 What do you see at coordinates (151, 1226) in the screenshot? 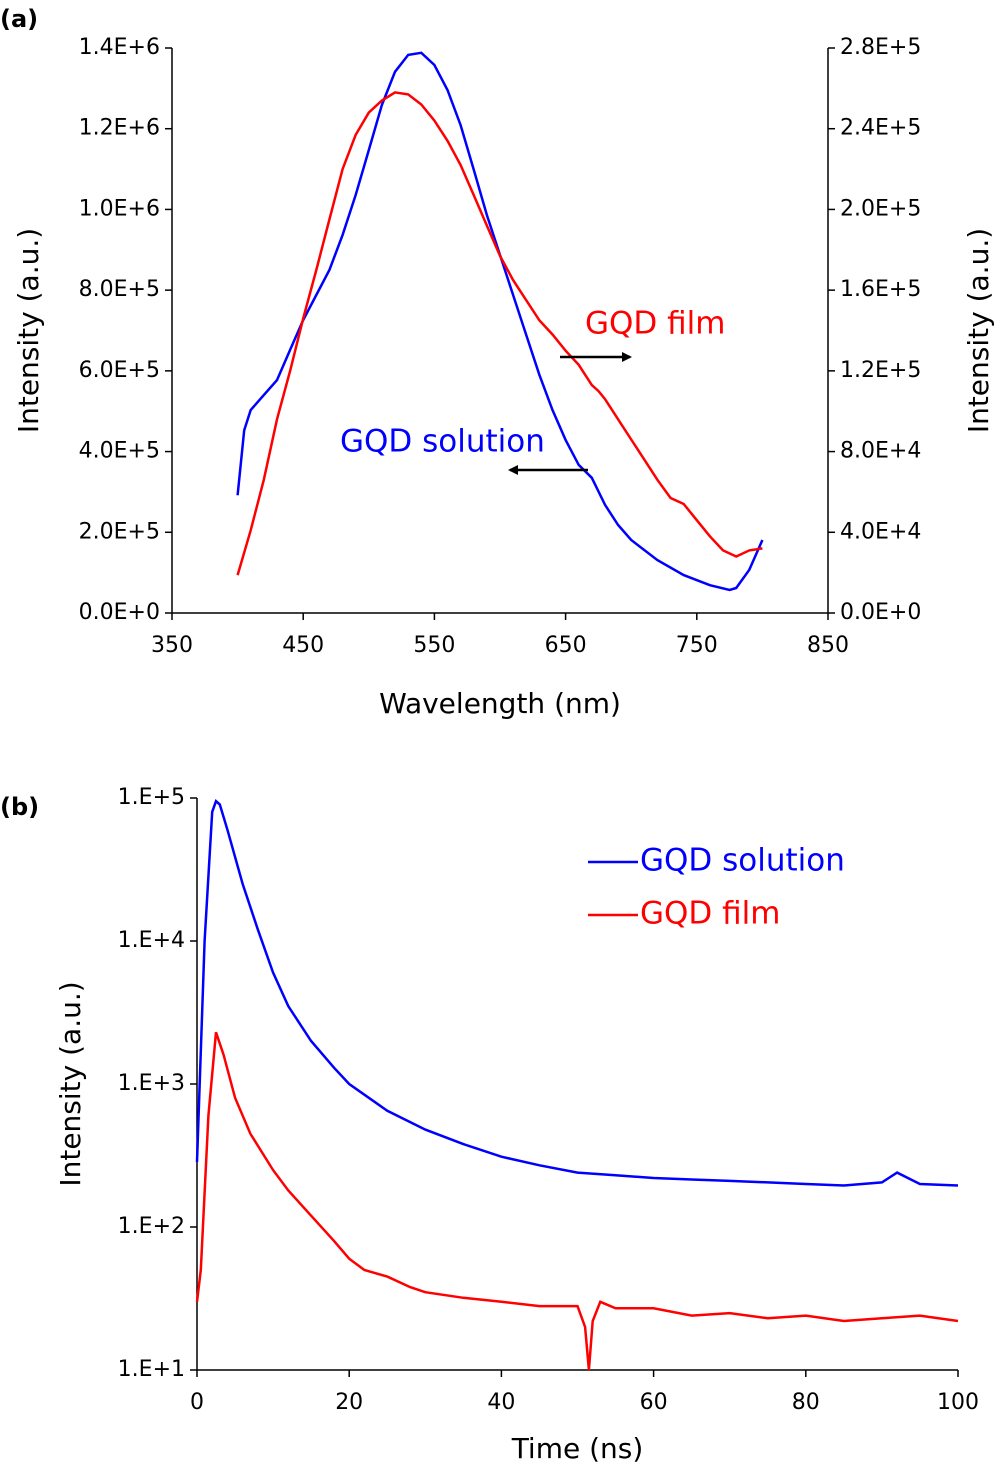
I see `y-tick-label: 1.E+2` at bounding box center [151, 1226].